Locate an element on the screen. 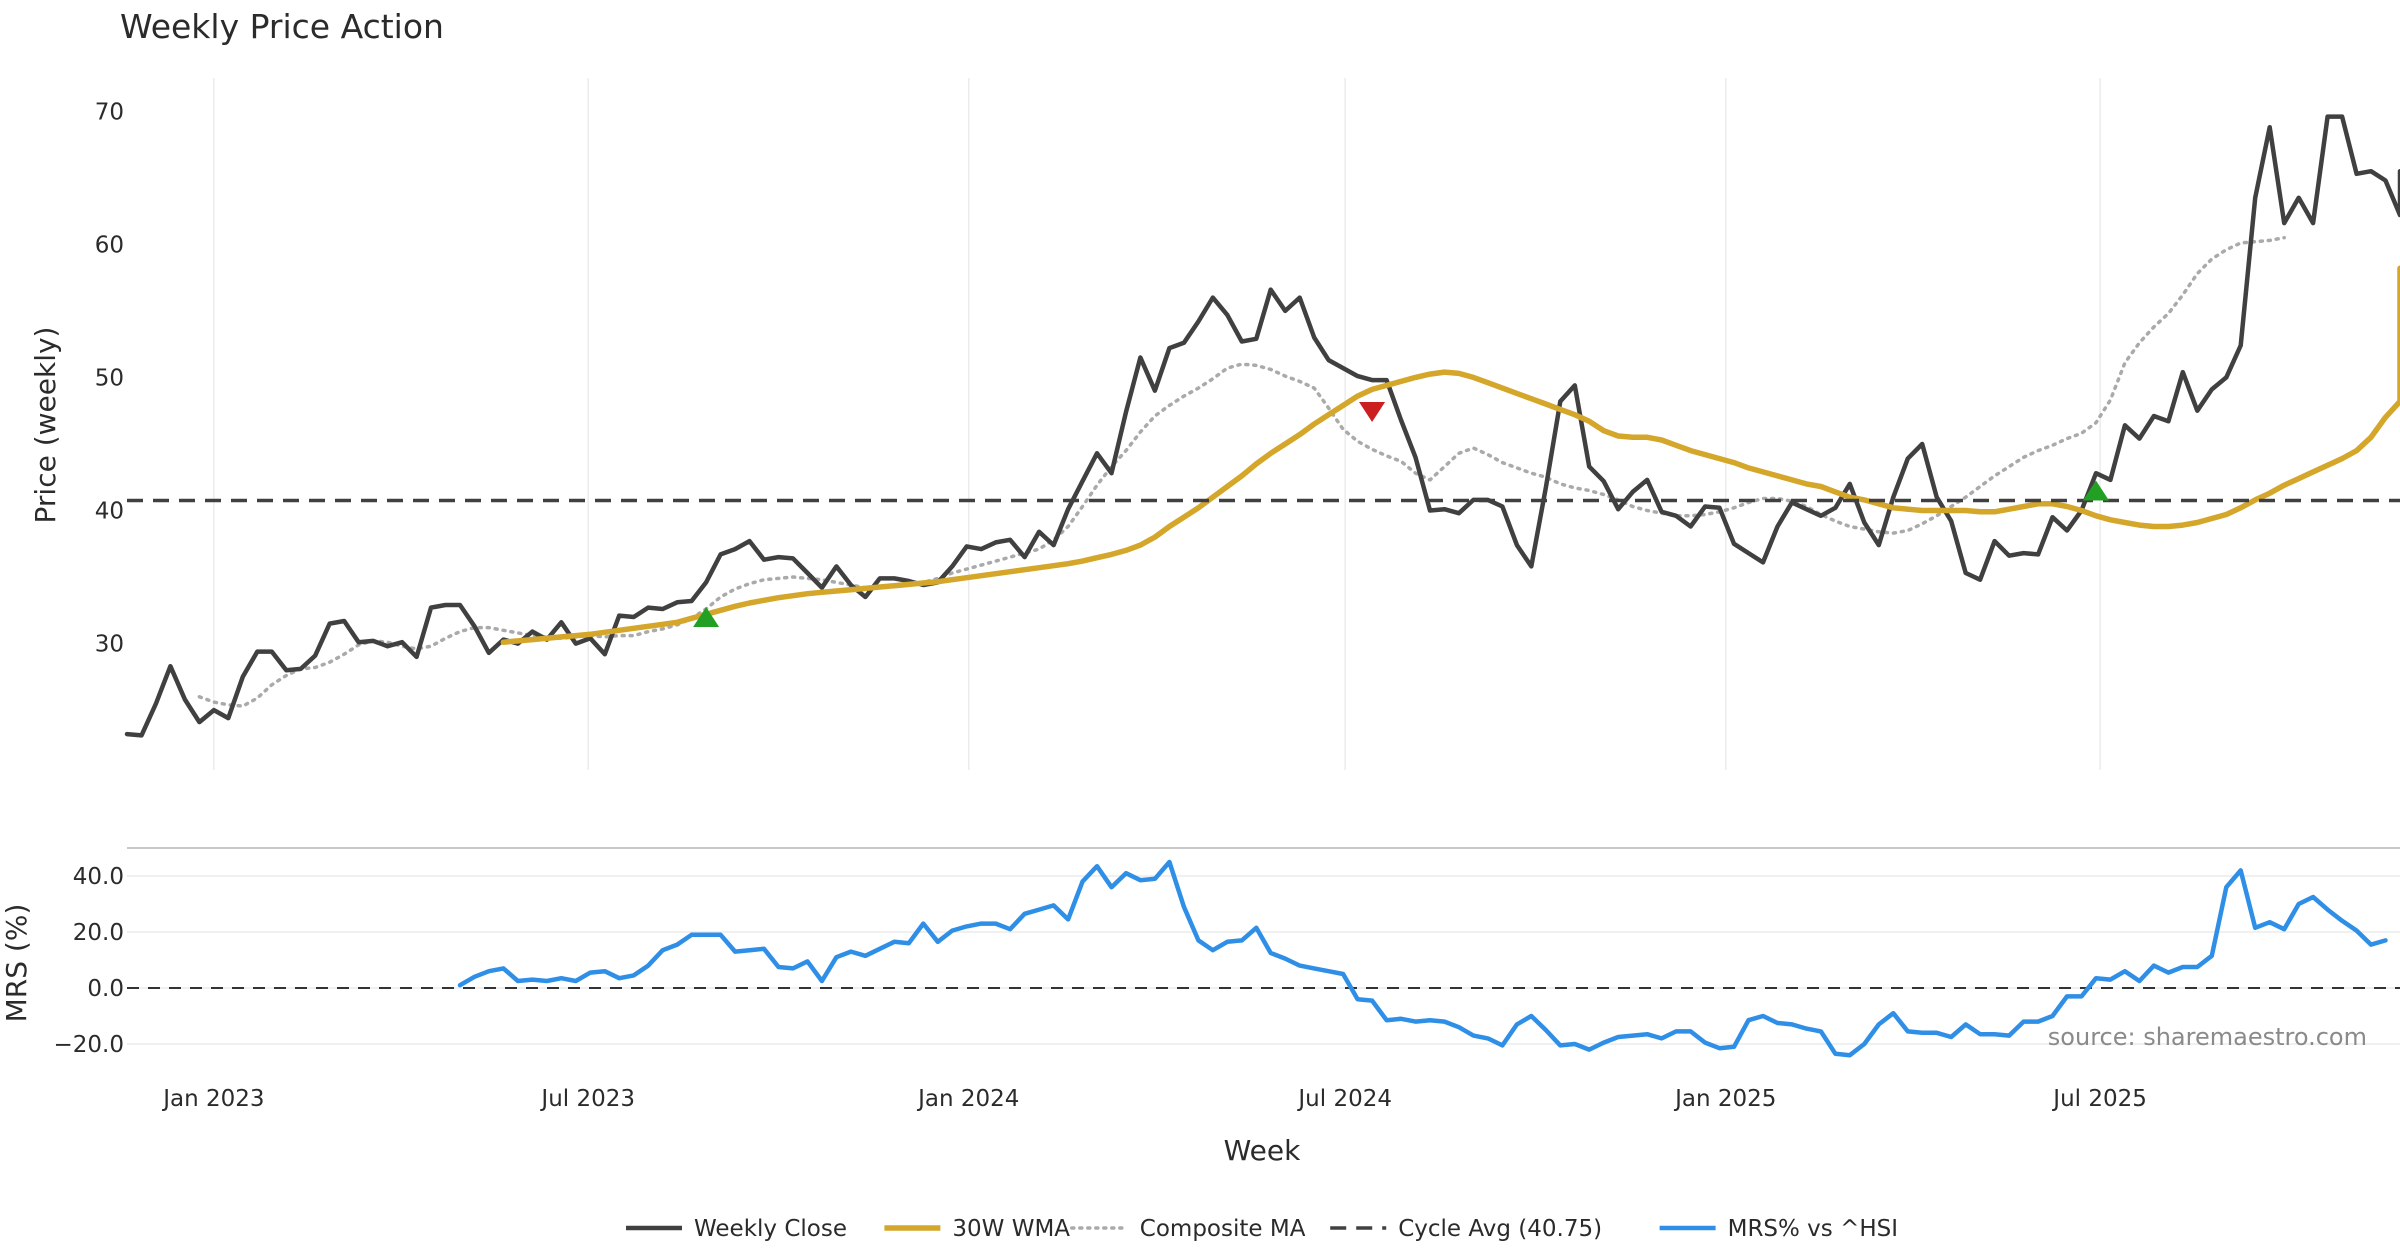  legend-label: Weekly Close is located at coordinates (770, 1229).